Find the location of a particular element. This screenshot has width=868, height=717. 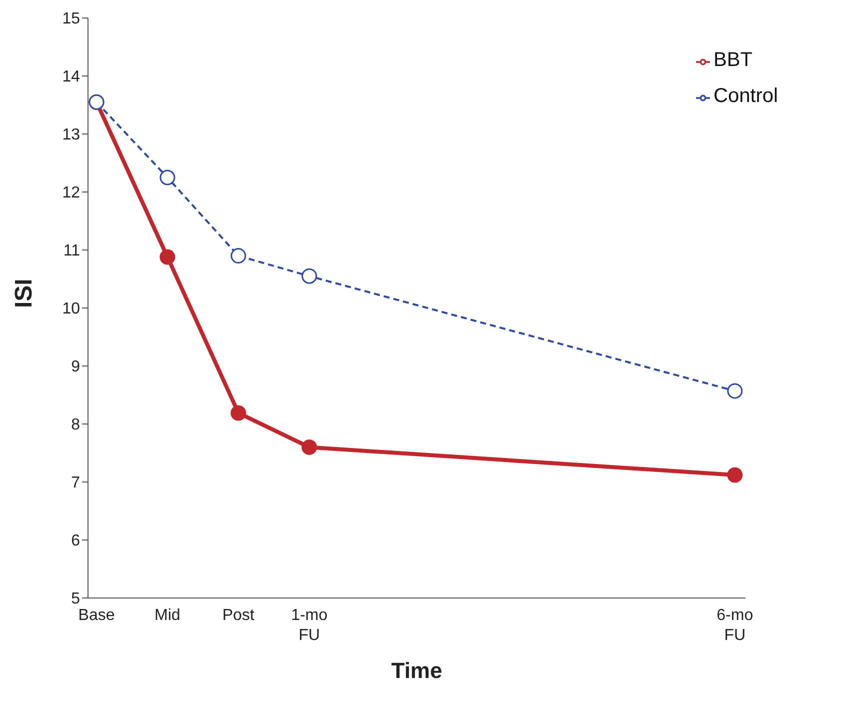

x-axis-title: Time is located at coordinates (416, 670).